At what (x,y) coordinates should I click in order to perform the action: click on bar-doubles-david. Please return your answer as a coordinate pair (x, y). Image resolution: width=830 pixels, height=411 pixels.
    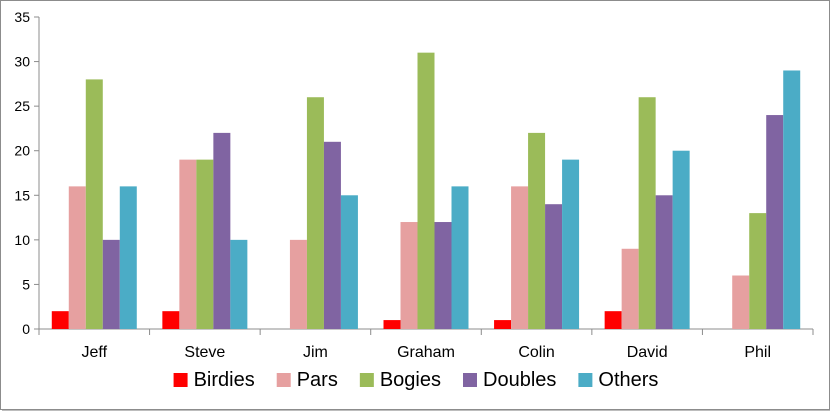
    Looking at the image, I should click on (664, 262).